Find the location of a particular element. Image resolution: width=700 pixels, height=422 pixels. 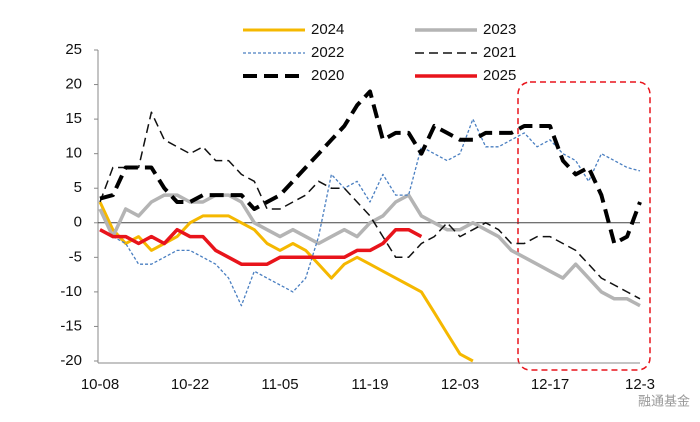

x-tick-label: 10-08 is located at coordinates (100, 384).